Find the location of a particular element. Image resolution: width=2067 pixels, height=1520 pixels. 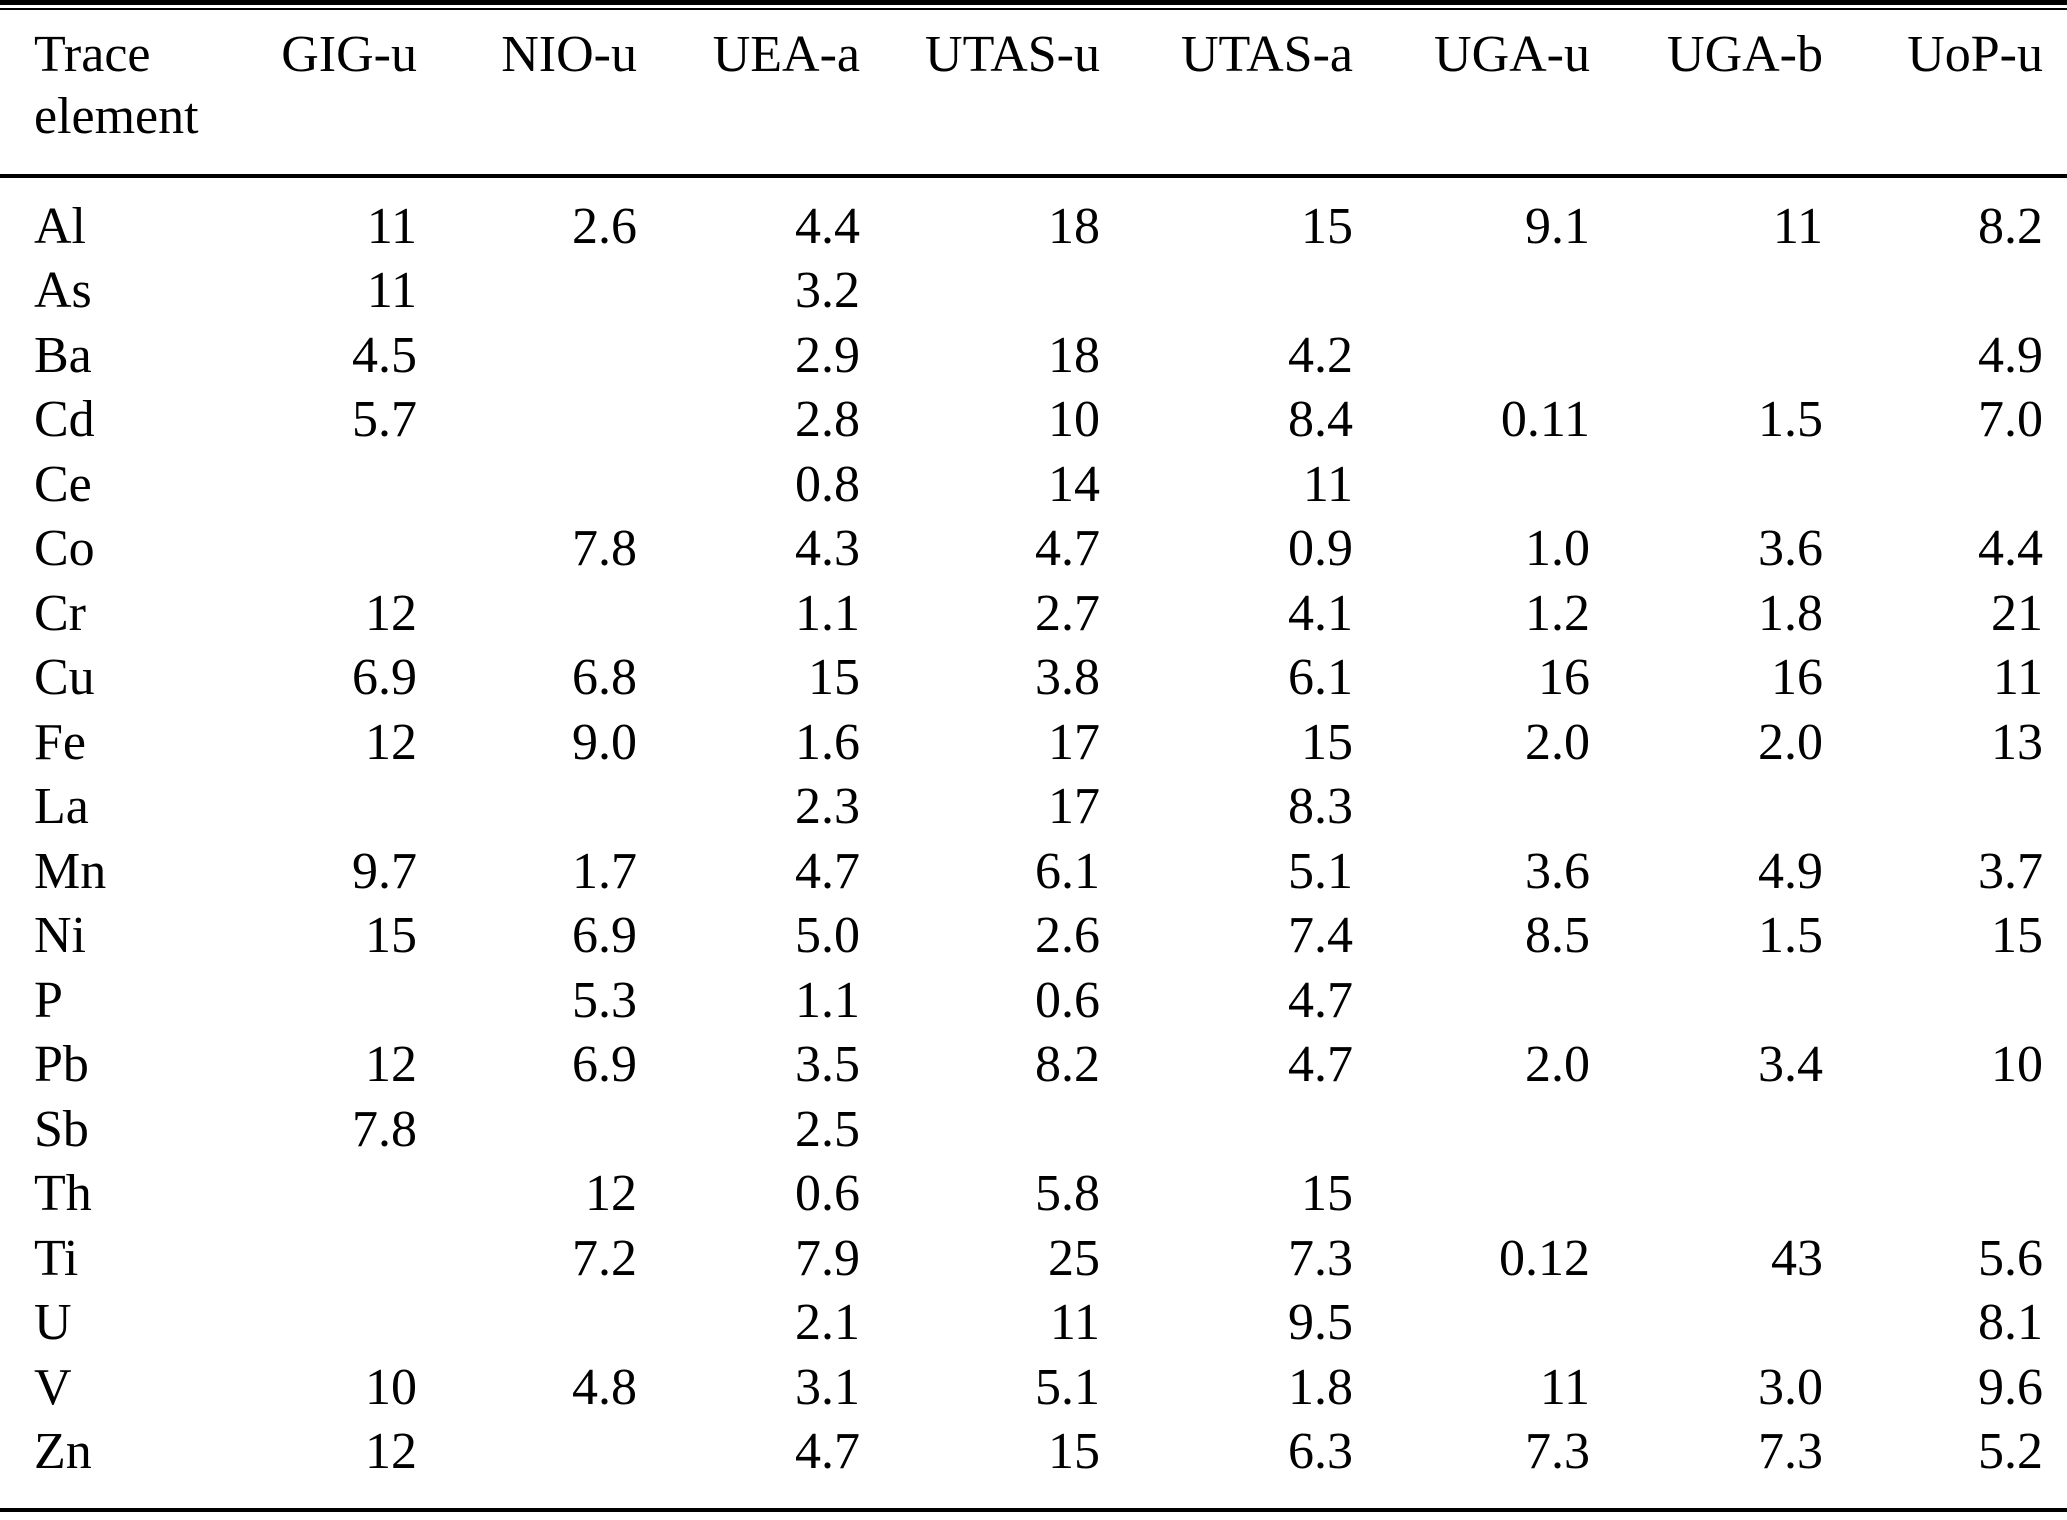

value-cell: 3.0 is located at coordinates (1790, 1387).